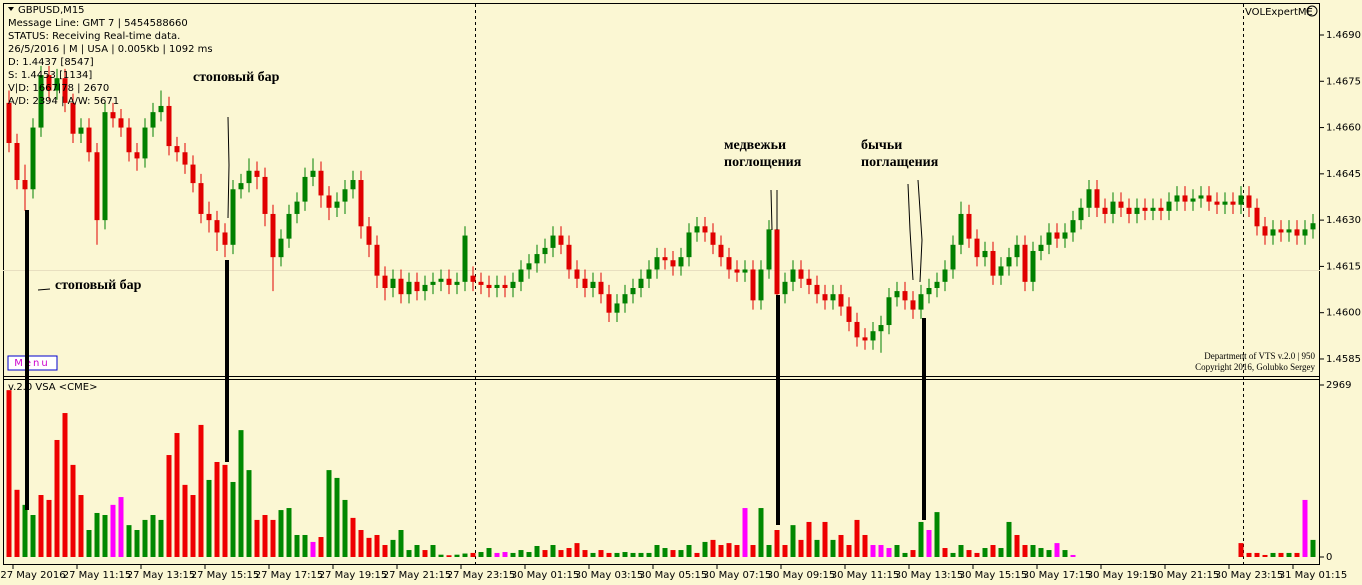  I want to click on brand: VOLExpertME, so click(1279, 12).